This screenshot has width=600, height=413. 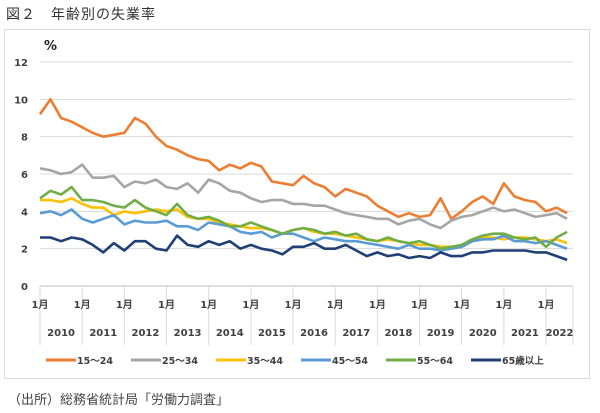 What do you see at coordinates (230, 333) in the screenshot?
I see `year-label: 2014` at bounding box center [230, 333].